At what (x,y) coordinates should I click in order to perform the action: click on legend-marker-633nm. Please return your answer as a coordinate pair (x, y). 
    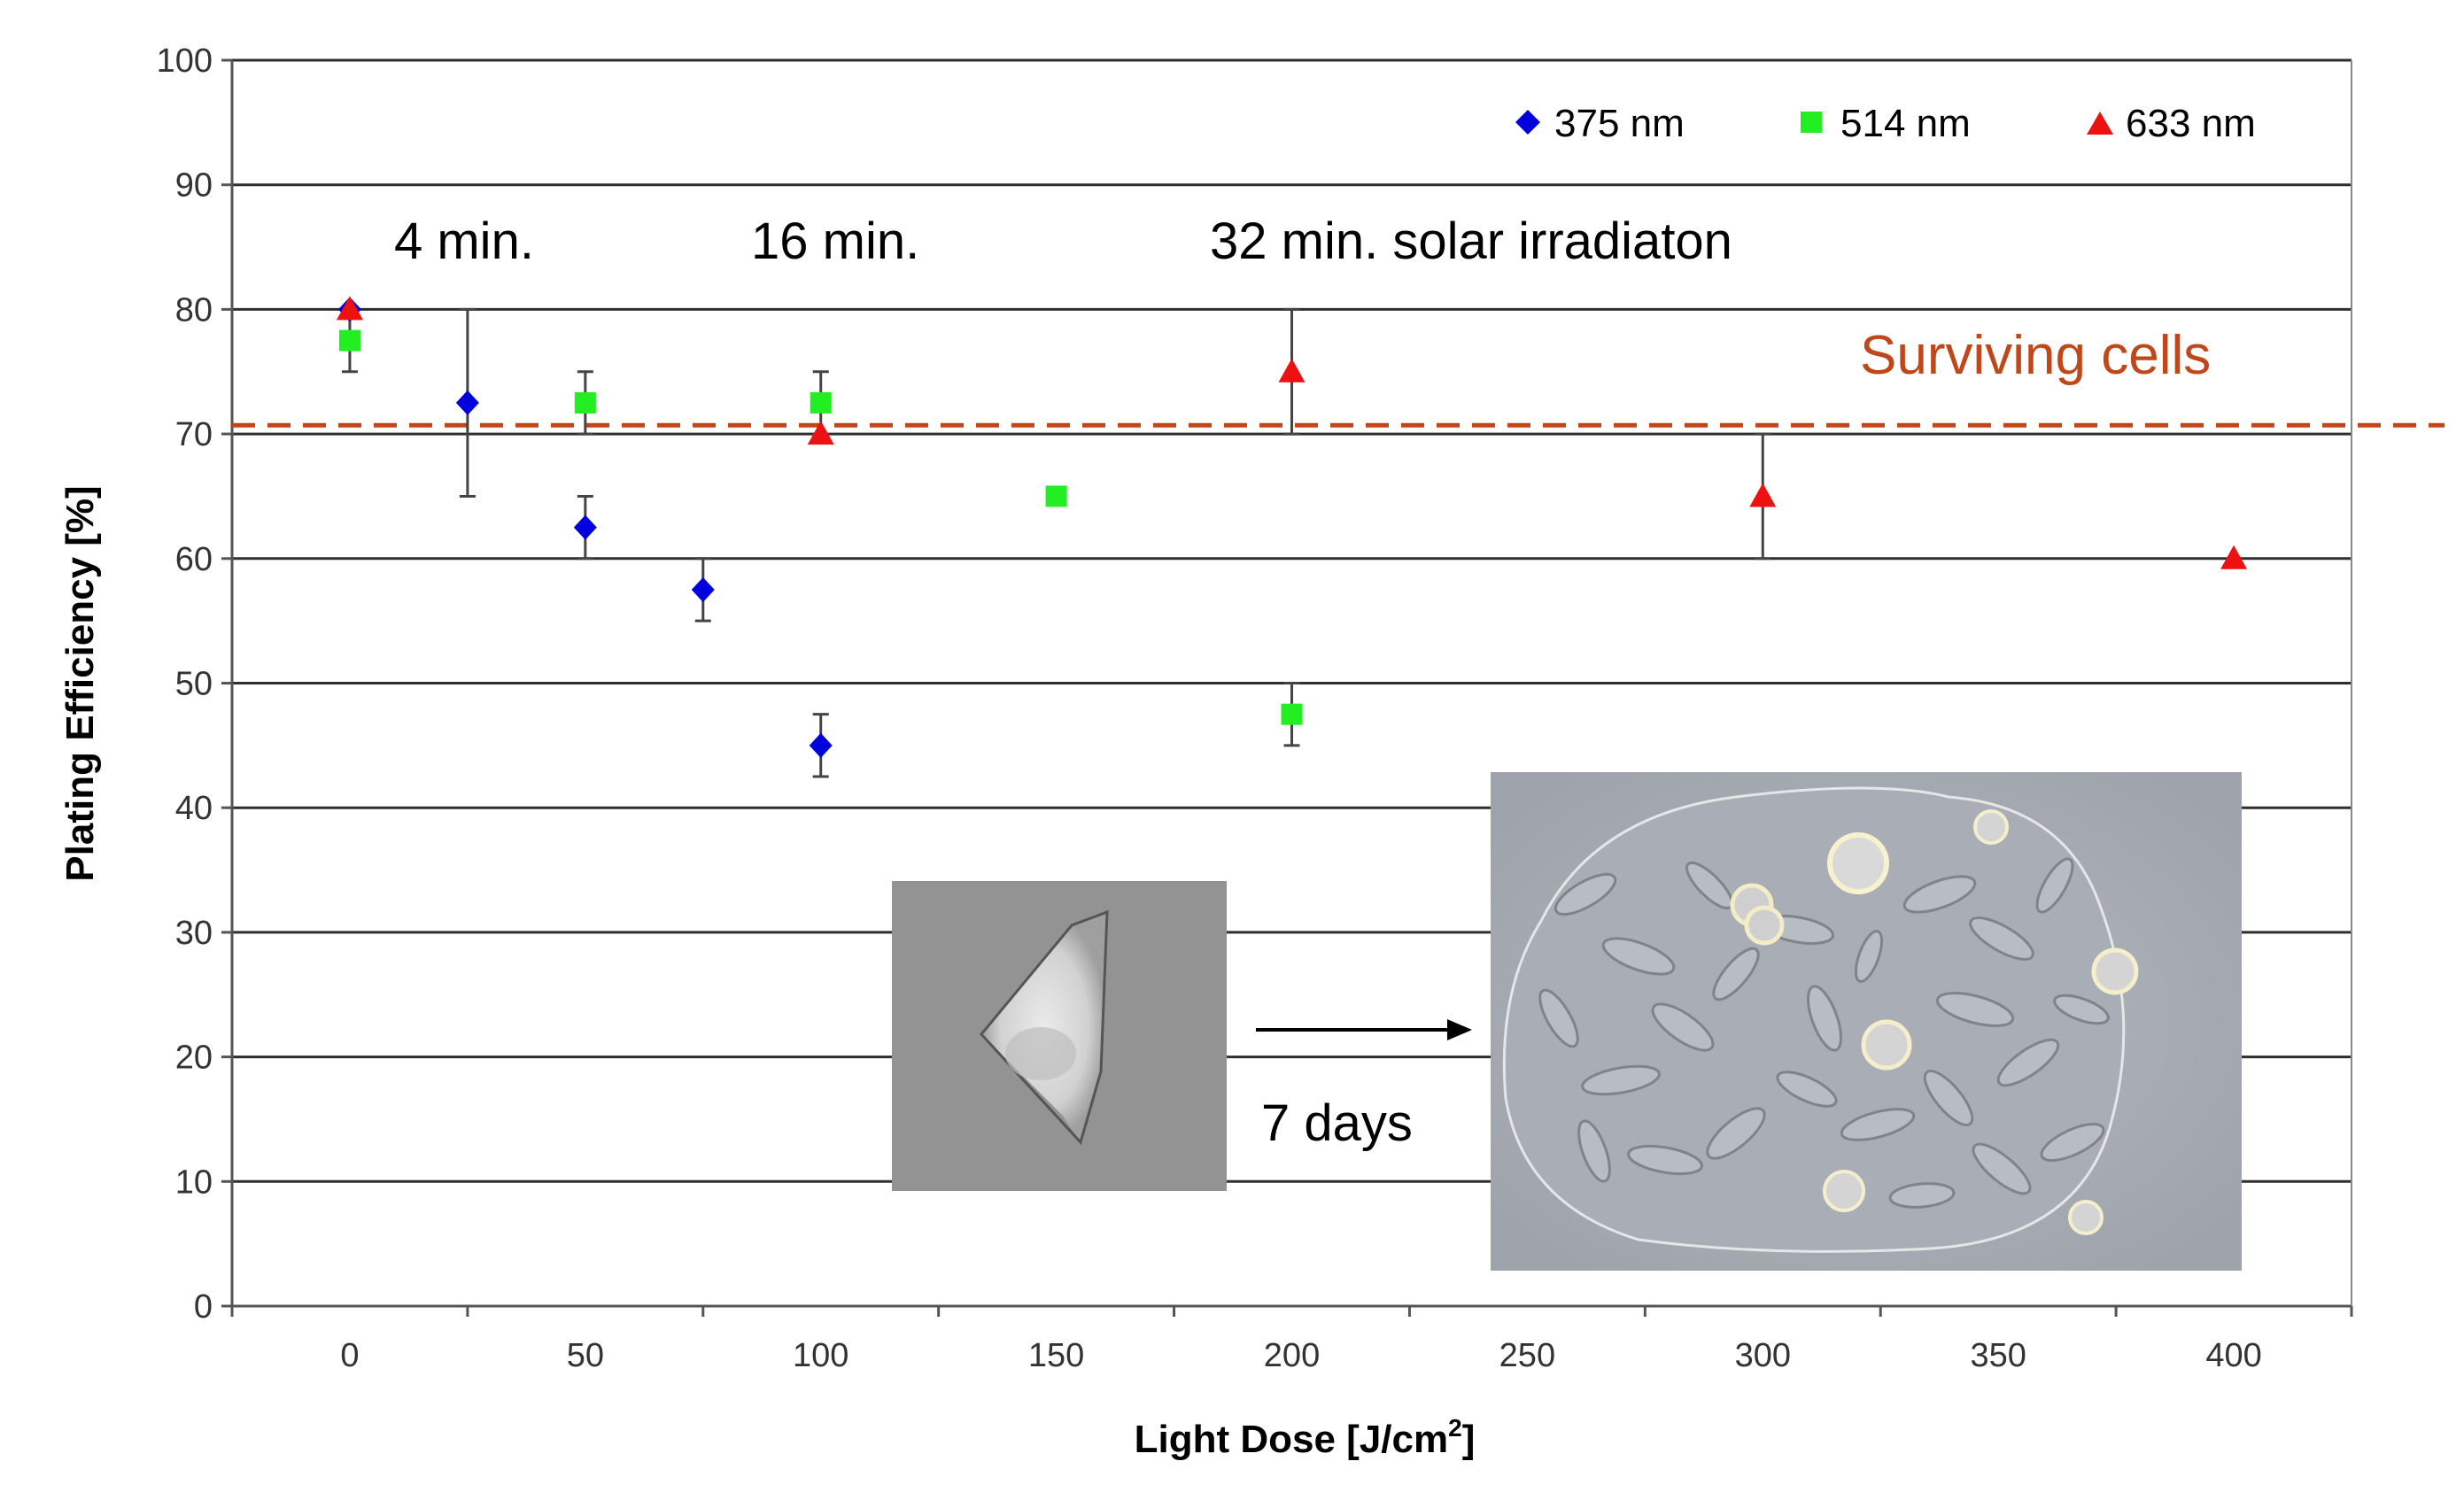
    Looking at the image, I should click on (2100, 123).